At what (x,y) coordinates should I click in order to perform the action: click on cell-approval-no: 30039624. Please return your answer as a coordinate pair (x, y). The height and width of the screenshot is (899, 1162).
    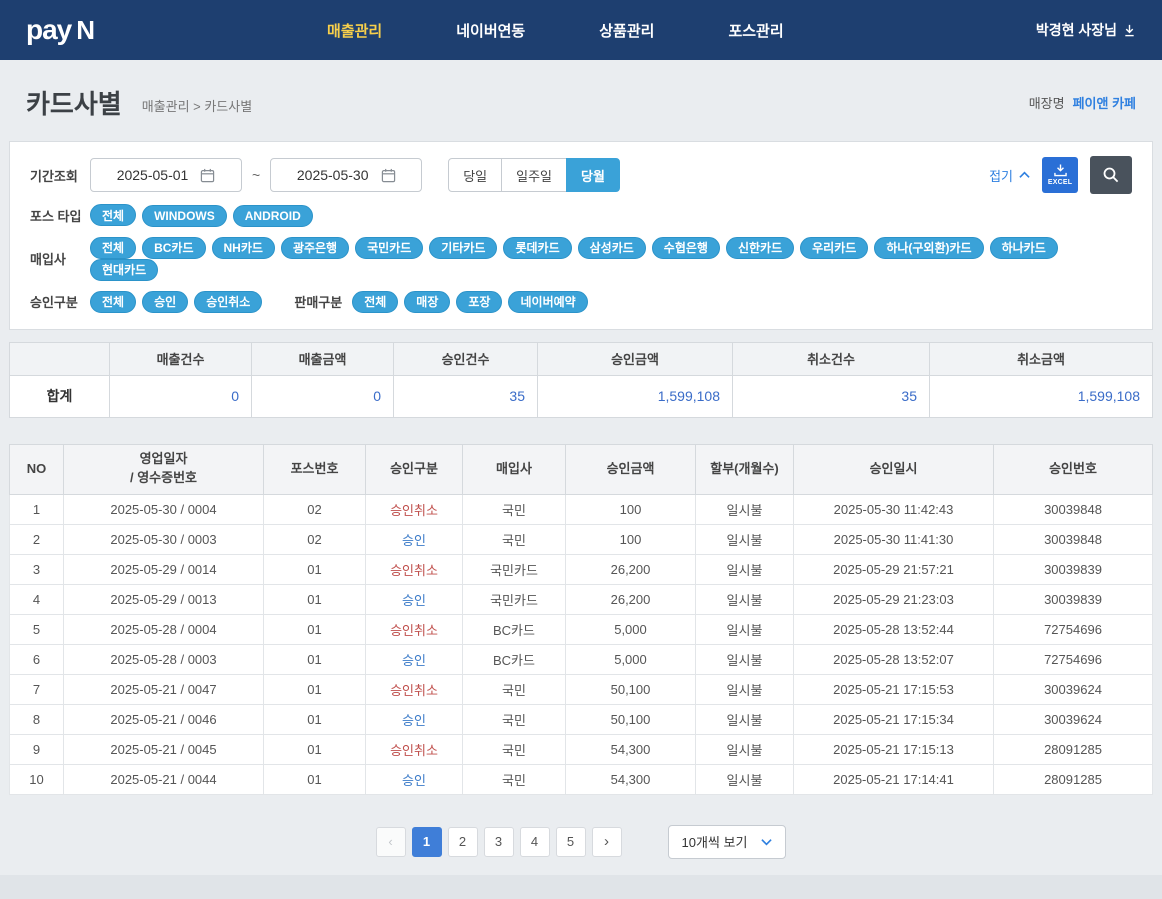
    Looking at the image, I should click on (1073, 689).